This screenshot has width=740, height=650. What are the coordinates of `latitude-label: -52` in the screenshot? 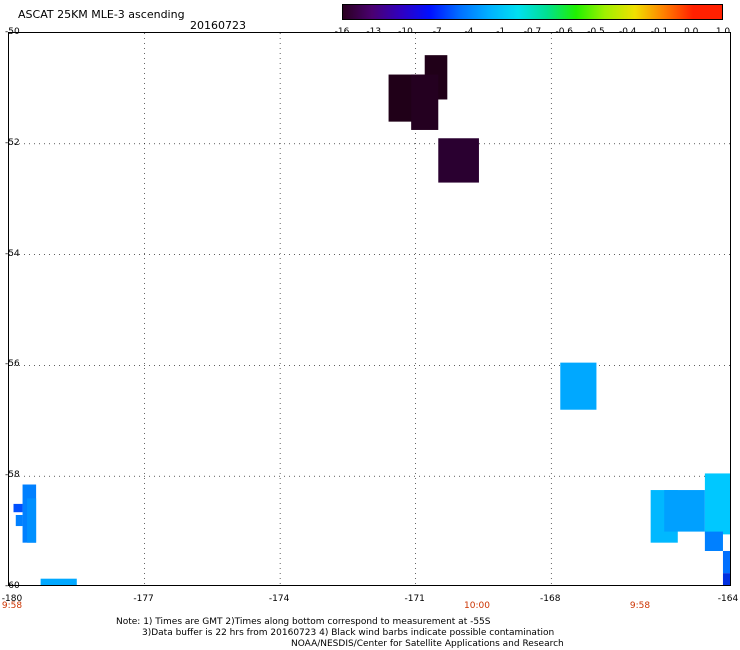 It's located at (12, 142).